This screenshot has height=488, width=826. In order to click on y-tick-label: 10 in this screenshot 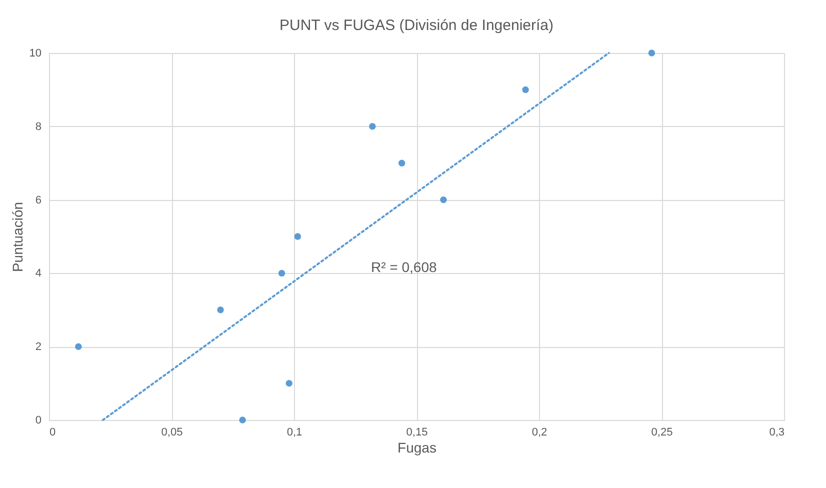, I will do `click(35, 54)`.